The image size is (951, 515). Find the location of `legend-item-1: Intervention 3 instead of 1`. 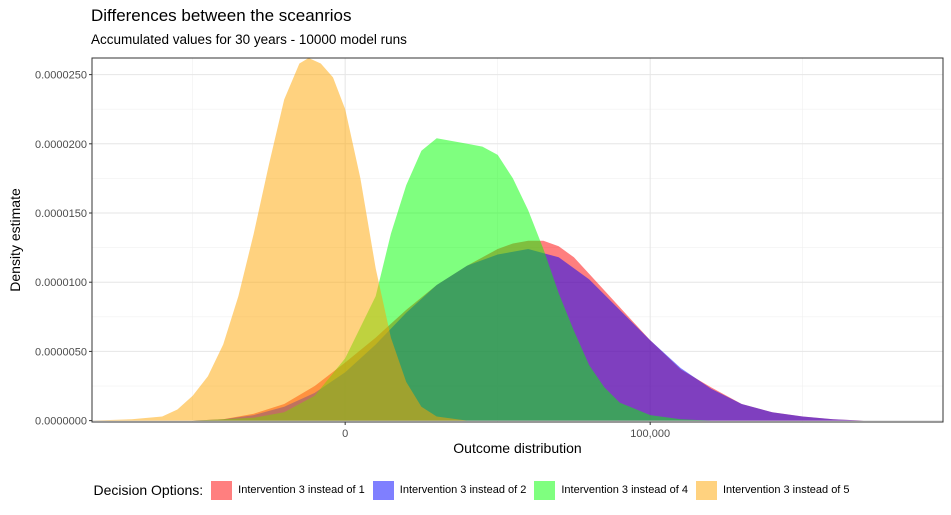

legend-item-1: Intervention 3 instead of 1 is located at coordinates (288, 490).